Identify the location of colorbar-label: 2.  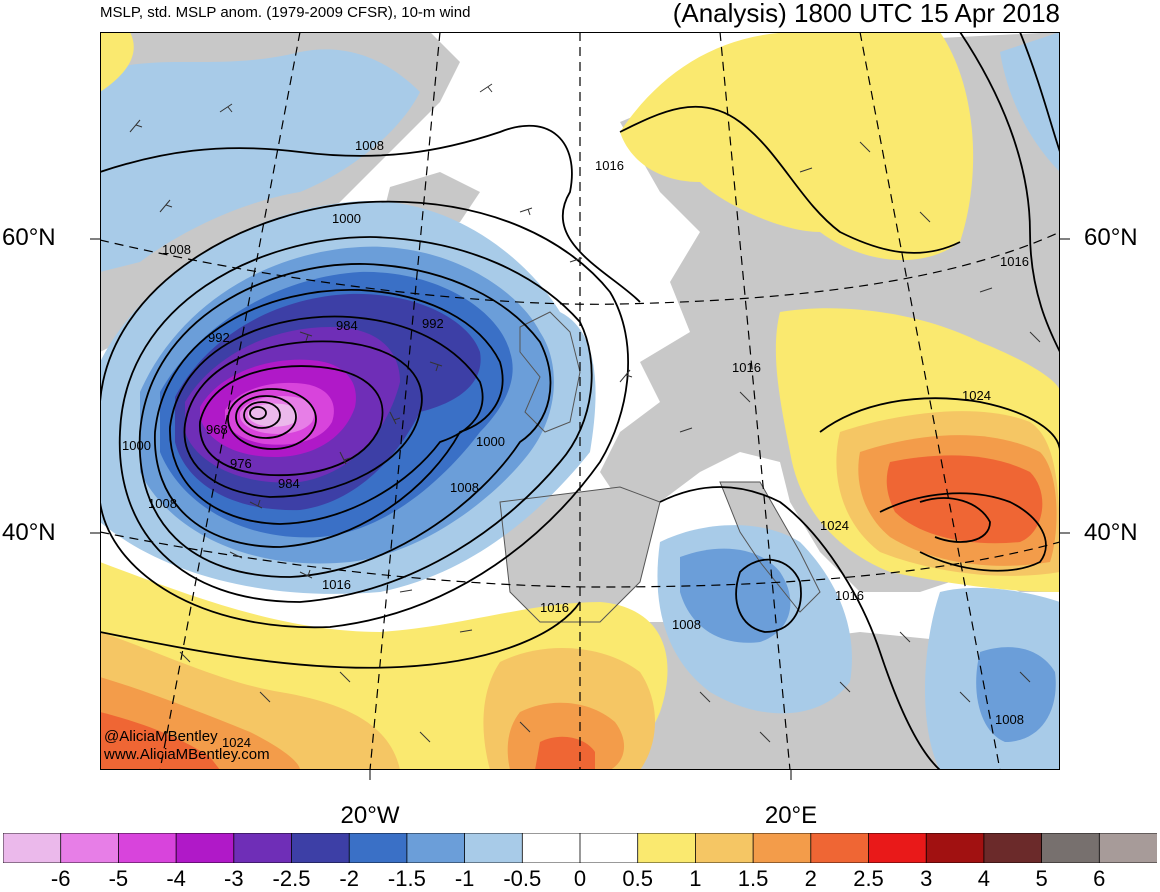
(810, 878).